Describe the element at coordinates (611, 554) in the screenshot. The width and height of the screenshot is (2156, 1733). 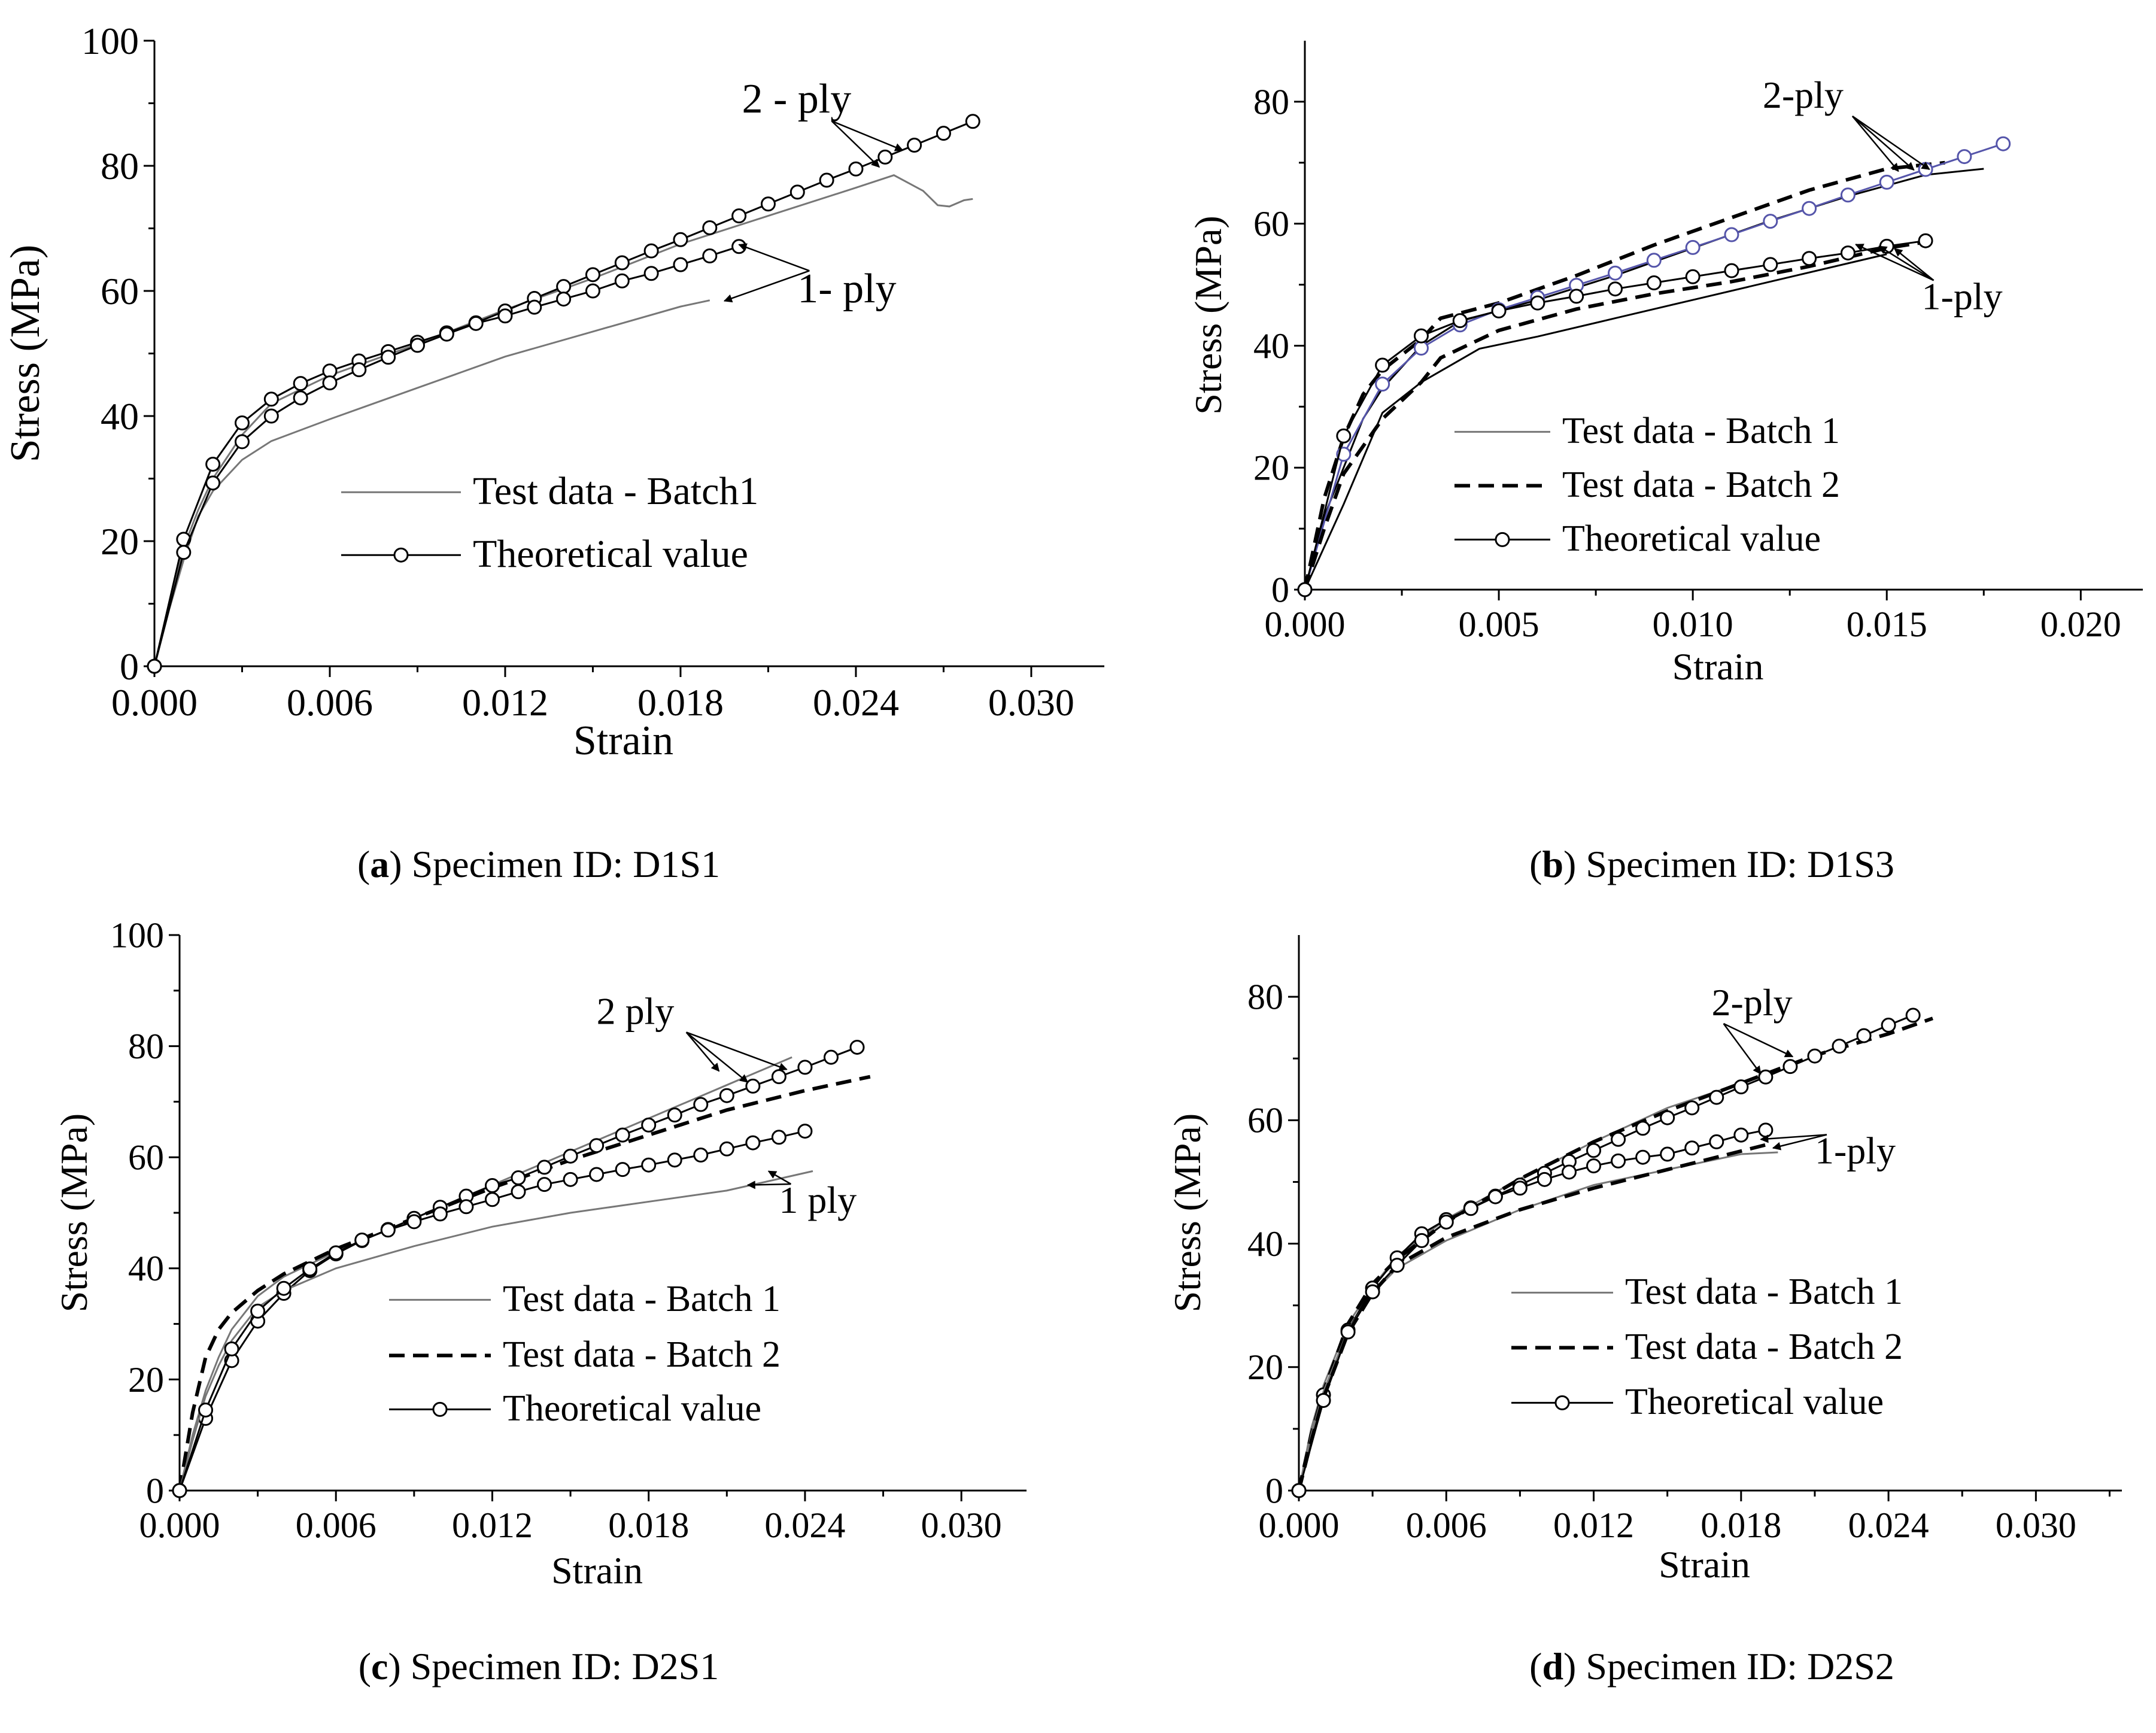
I see `legend-label: Theoretical value` at that location.